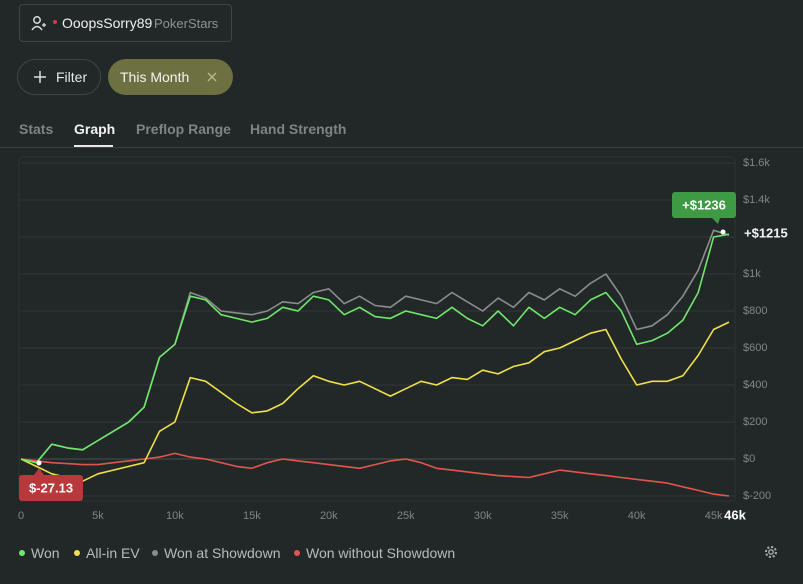 Image resolution: width=803 pixels, height=584 pixels. What do you see at coordinates (560, 516) in the screenshot?
I see `x-tick-label: 35k` at bounding box center [560, 516].